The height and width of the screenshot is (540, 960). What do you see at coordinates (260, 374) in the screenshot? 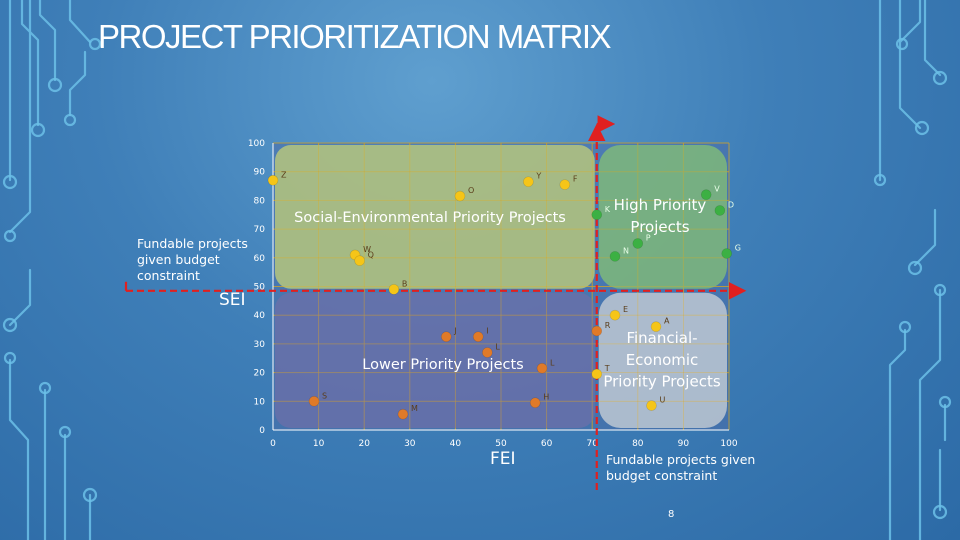
I see `y-tick-label: 20` at bounding box center [260, 374].